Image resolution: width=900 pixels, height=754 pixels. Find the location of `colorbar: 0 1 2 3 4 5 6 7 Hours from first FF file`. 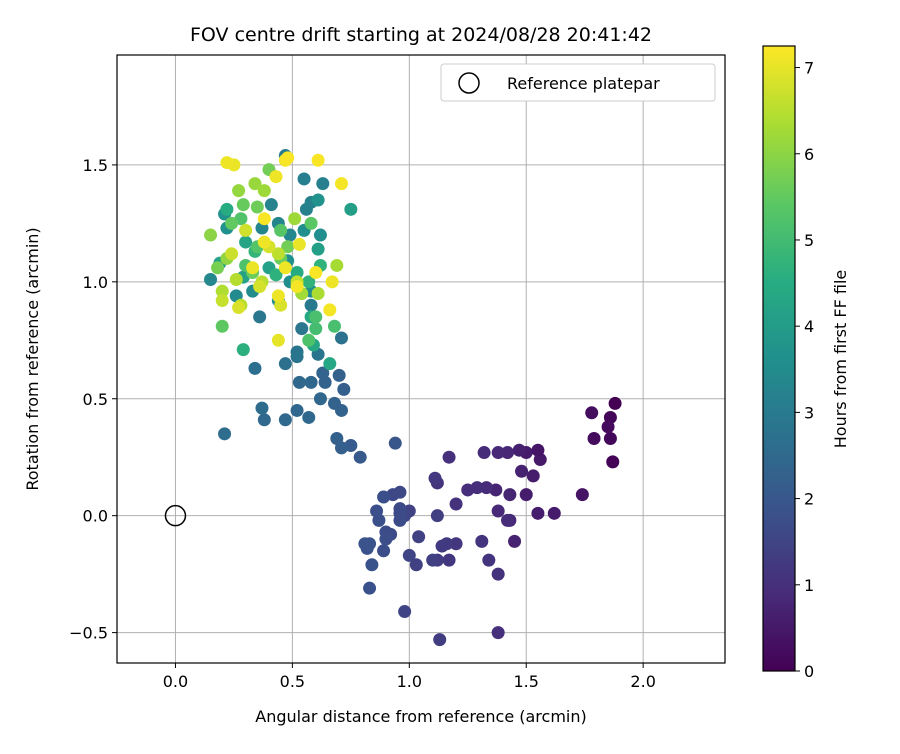

colorbar: 0 1 2 3 4 5 6 7 Hours from first FF file is located at coordinates (806, 363).